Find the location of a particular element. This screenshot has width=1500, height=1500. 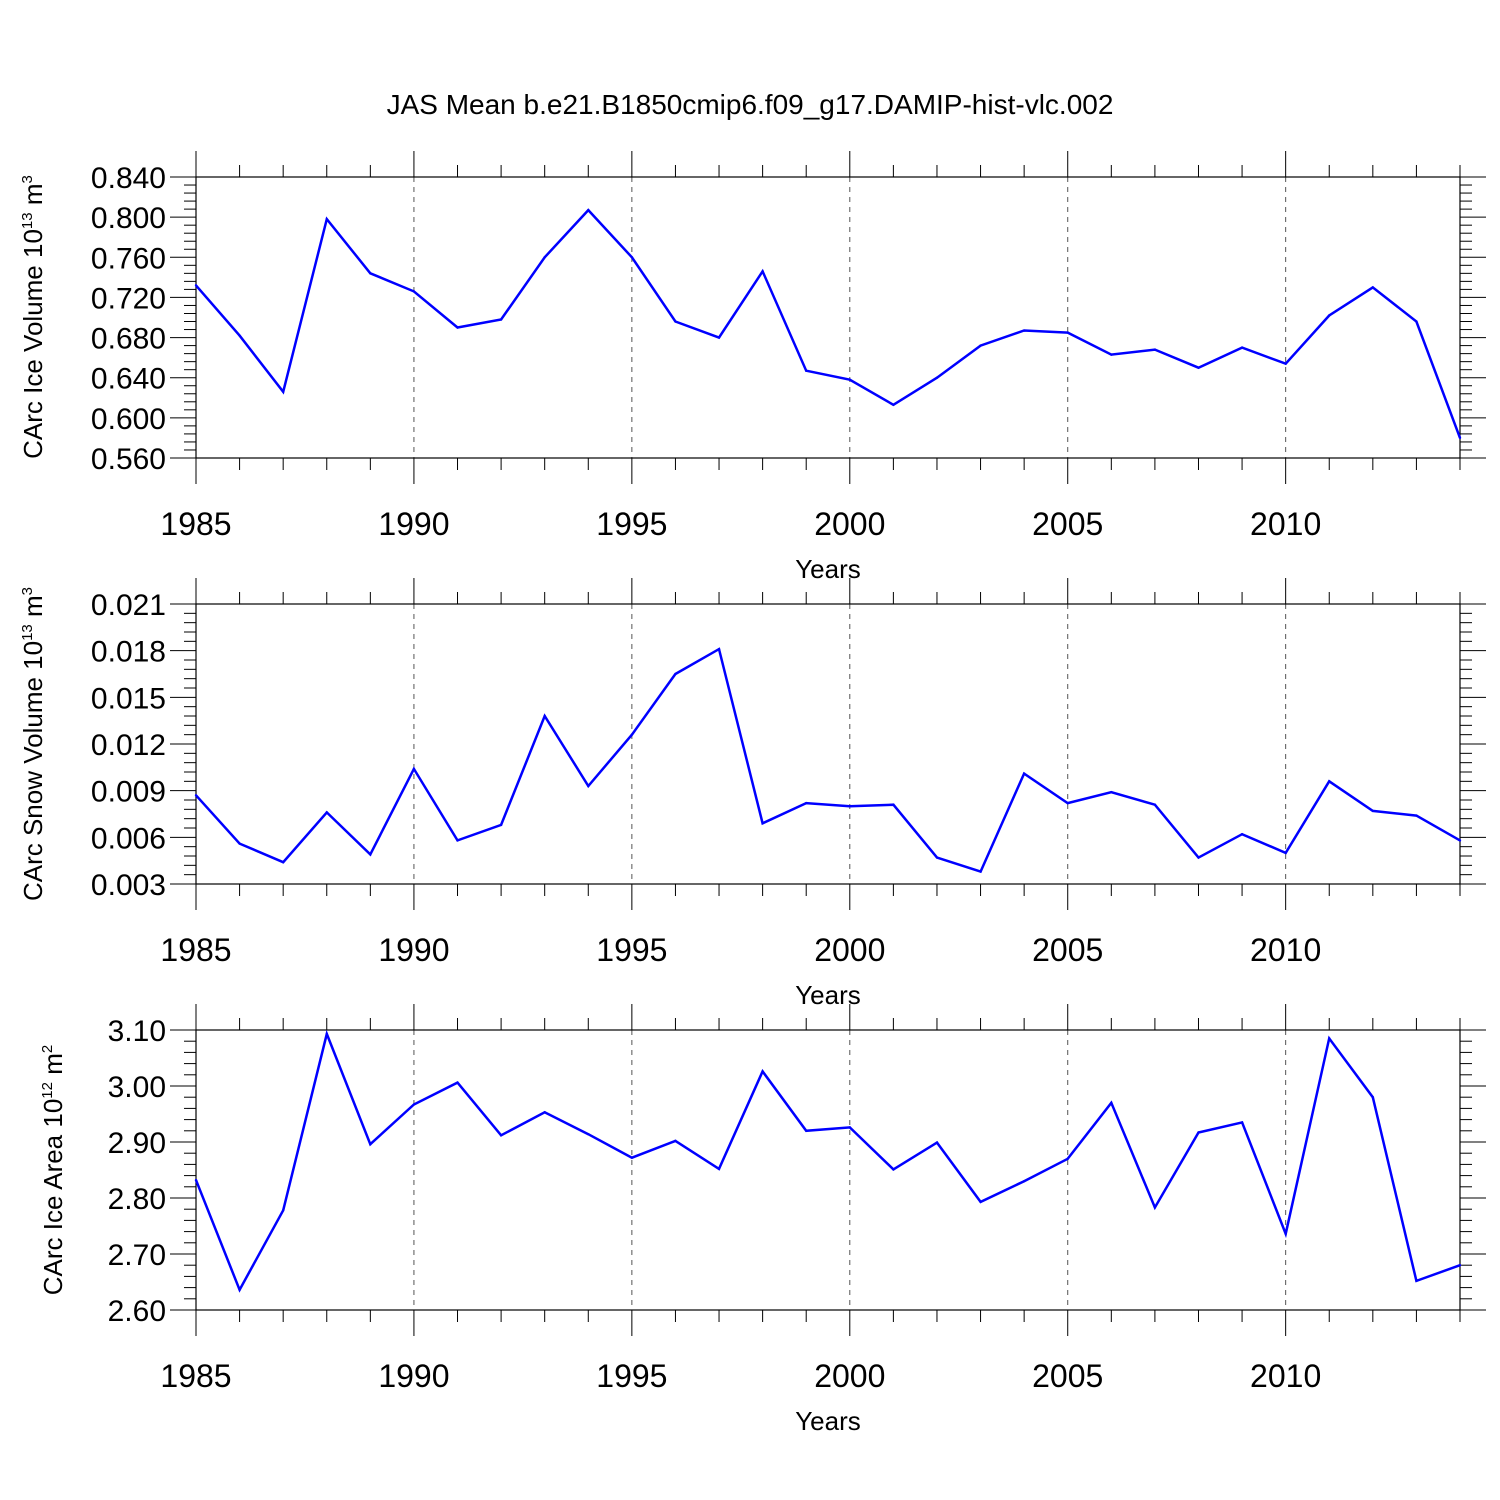

y-axis-label: CArc Ice Area 1012 m2 is located at coordinates (53, 1170).